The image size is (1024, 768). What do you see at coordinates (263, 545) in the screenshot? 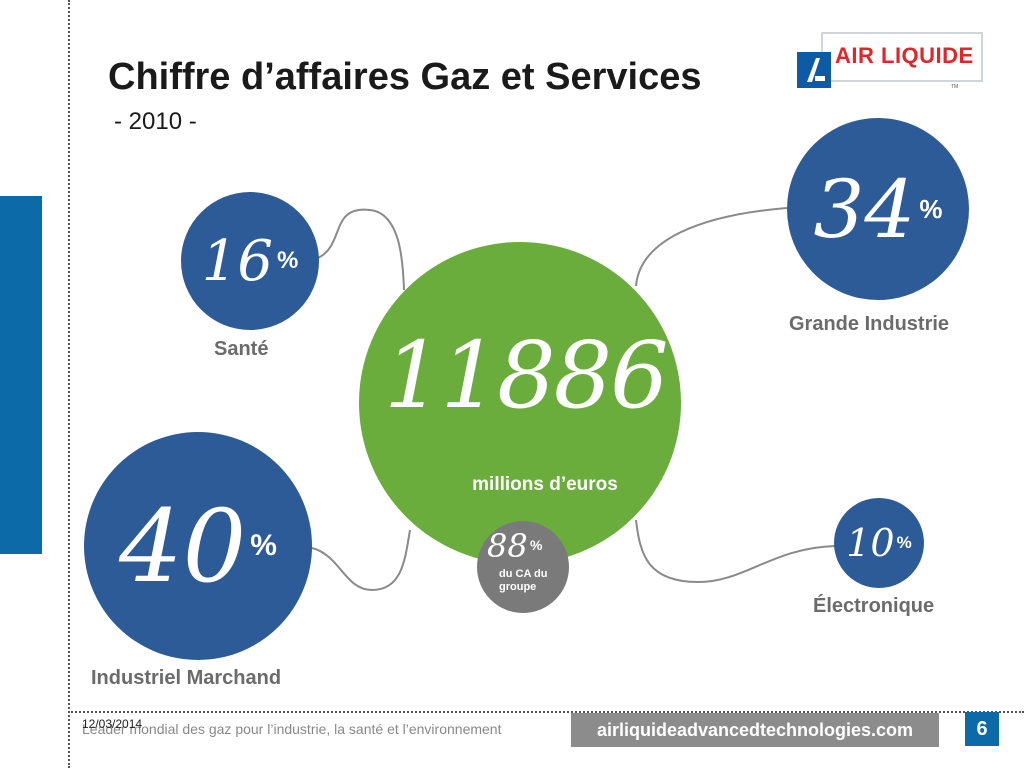
I see `industriel-marchand-percent-sign: %` at bounding box center [263, 545].